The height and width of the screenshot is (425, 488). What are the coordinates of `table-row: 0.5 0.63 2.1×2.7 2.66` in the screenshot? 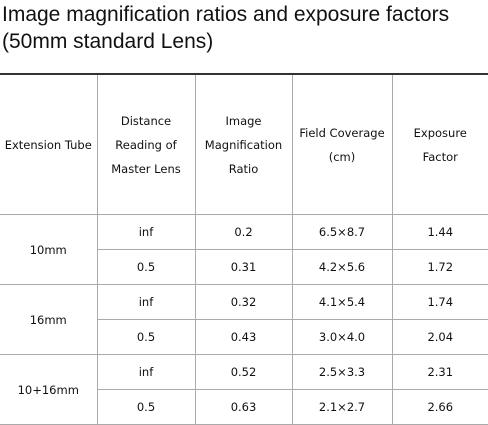 It's located at (244, 407).